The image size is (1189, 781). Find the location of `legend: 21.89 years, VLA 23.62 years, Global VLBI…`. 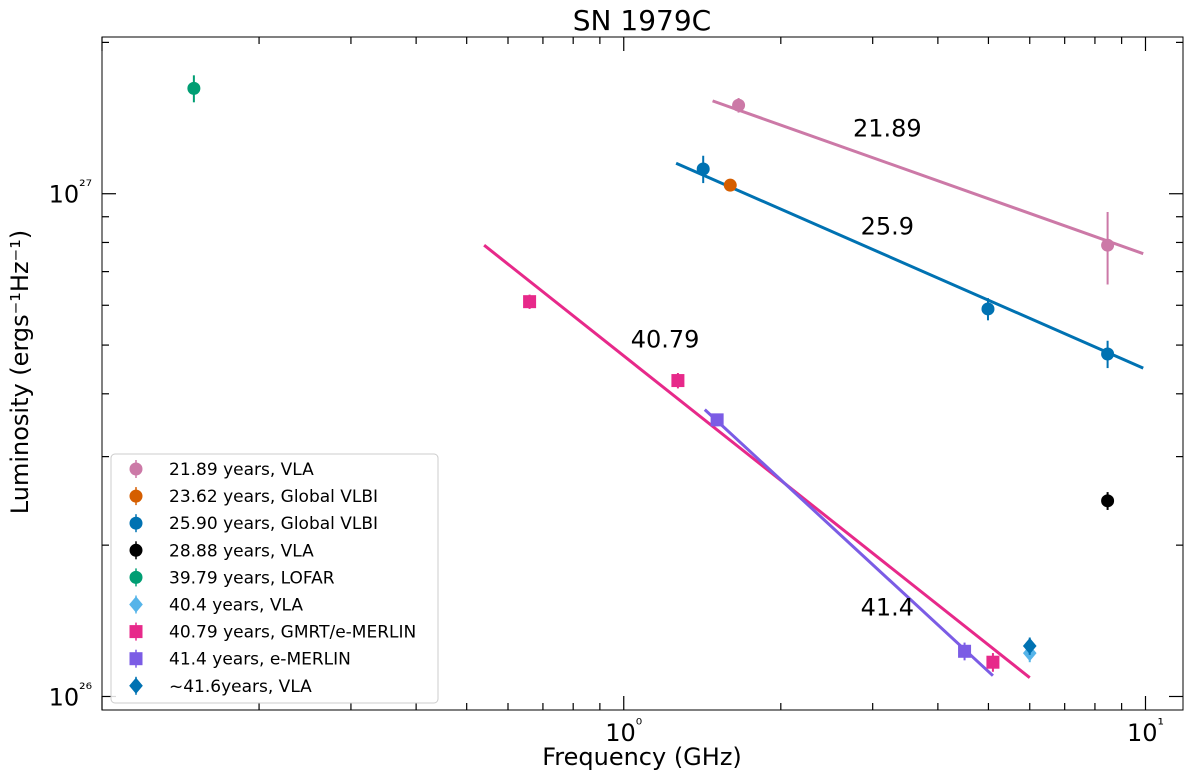

legend: 21.89 years, VLA 23.62 years, Global VLBI… is located at coordinates (274, 578).